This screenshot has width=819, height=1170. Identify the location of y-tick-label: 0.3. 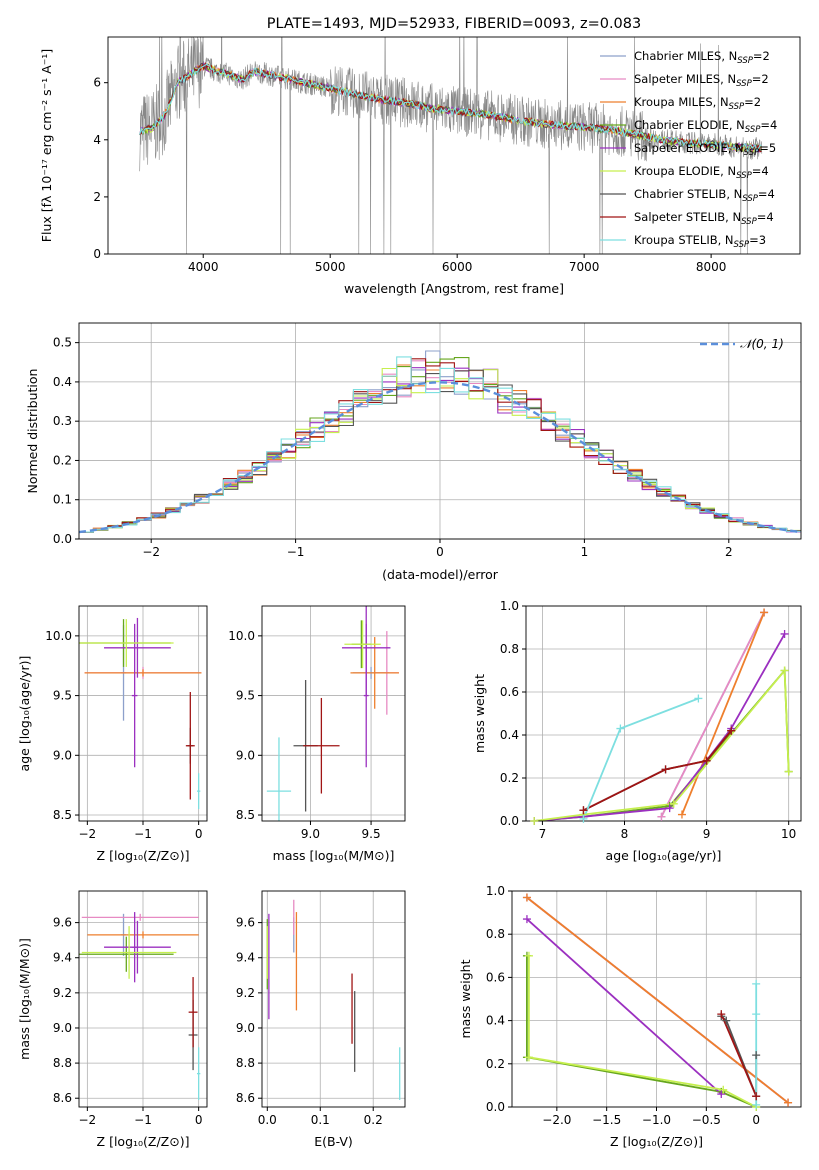
(62, 421).